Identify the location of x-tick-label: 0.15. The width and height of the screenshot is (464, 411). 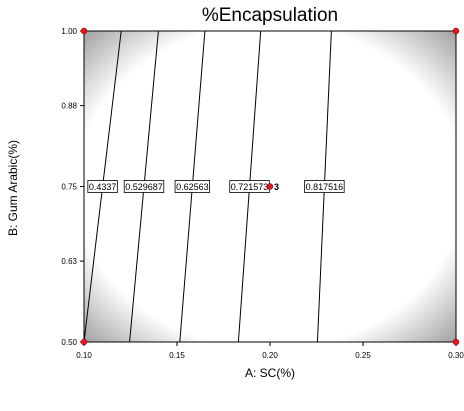
(177, 355).